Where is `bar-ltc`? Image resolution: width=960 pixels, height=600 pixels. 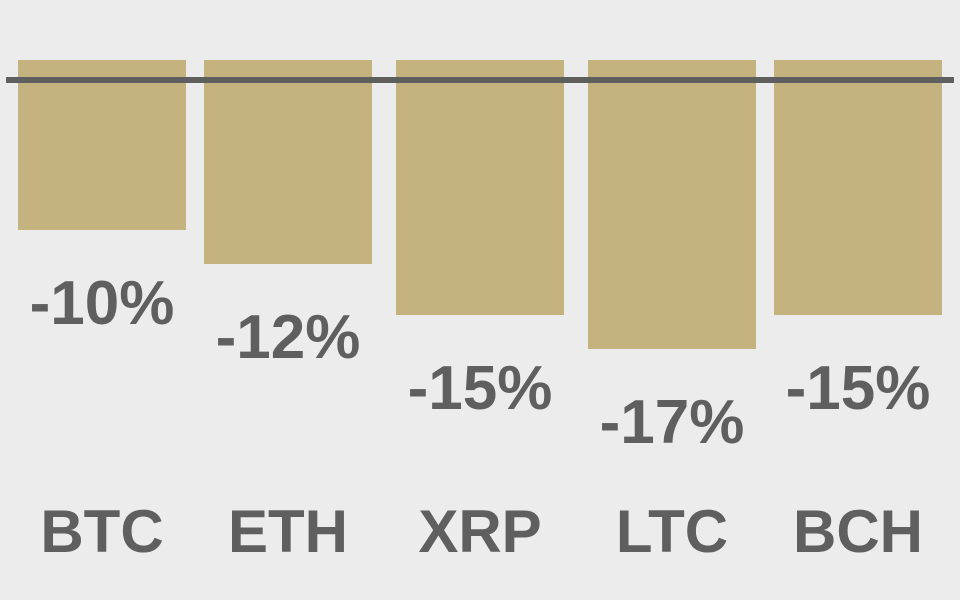 bar-ltc is located at coordinates (672, 204).